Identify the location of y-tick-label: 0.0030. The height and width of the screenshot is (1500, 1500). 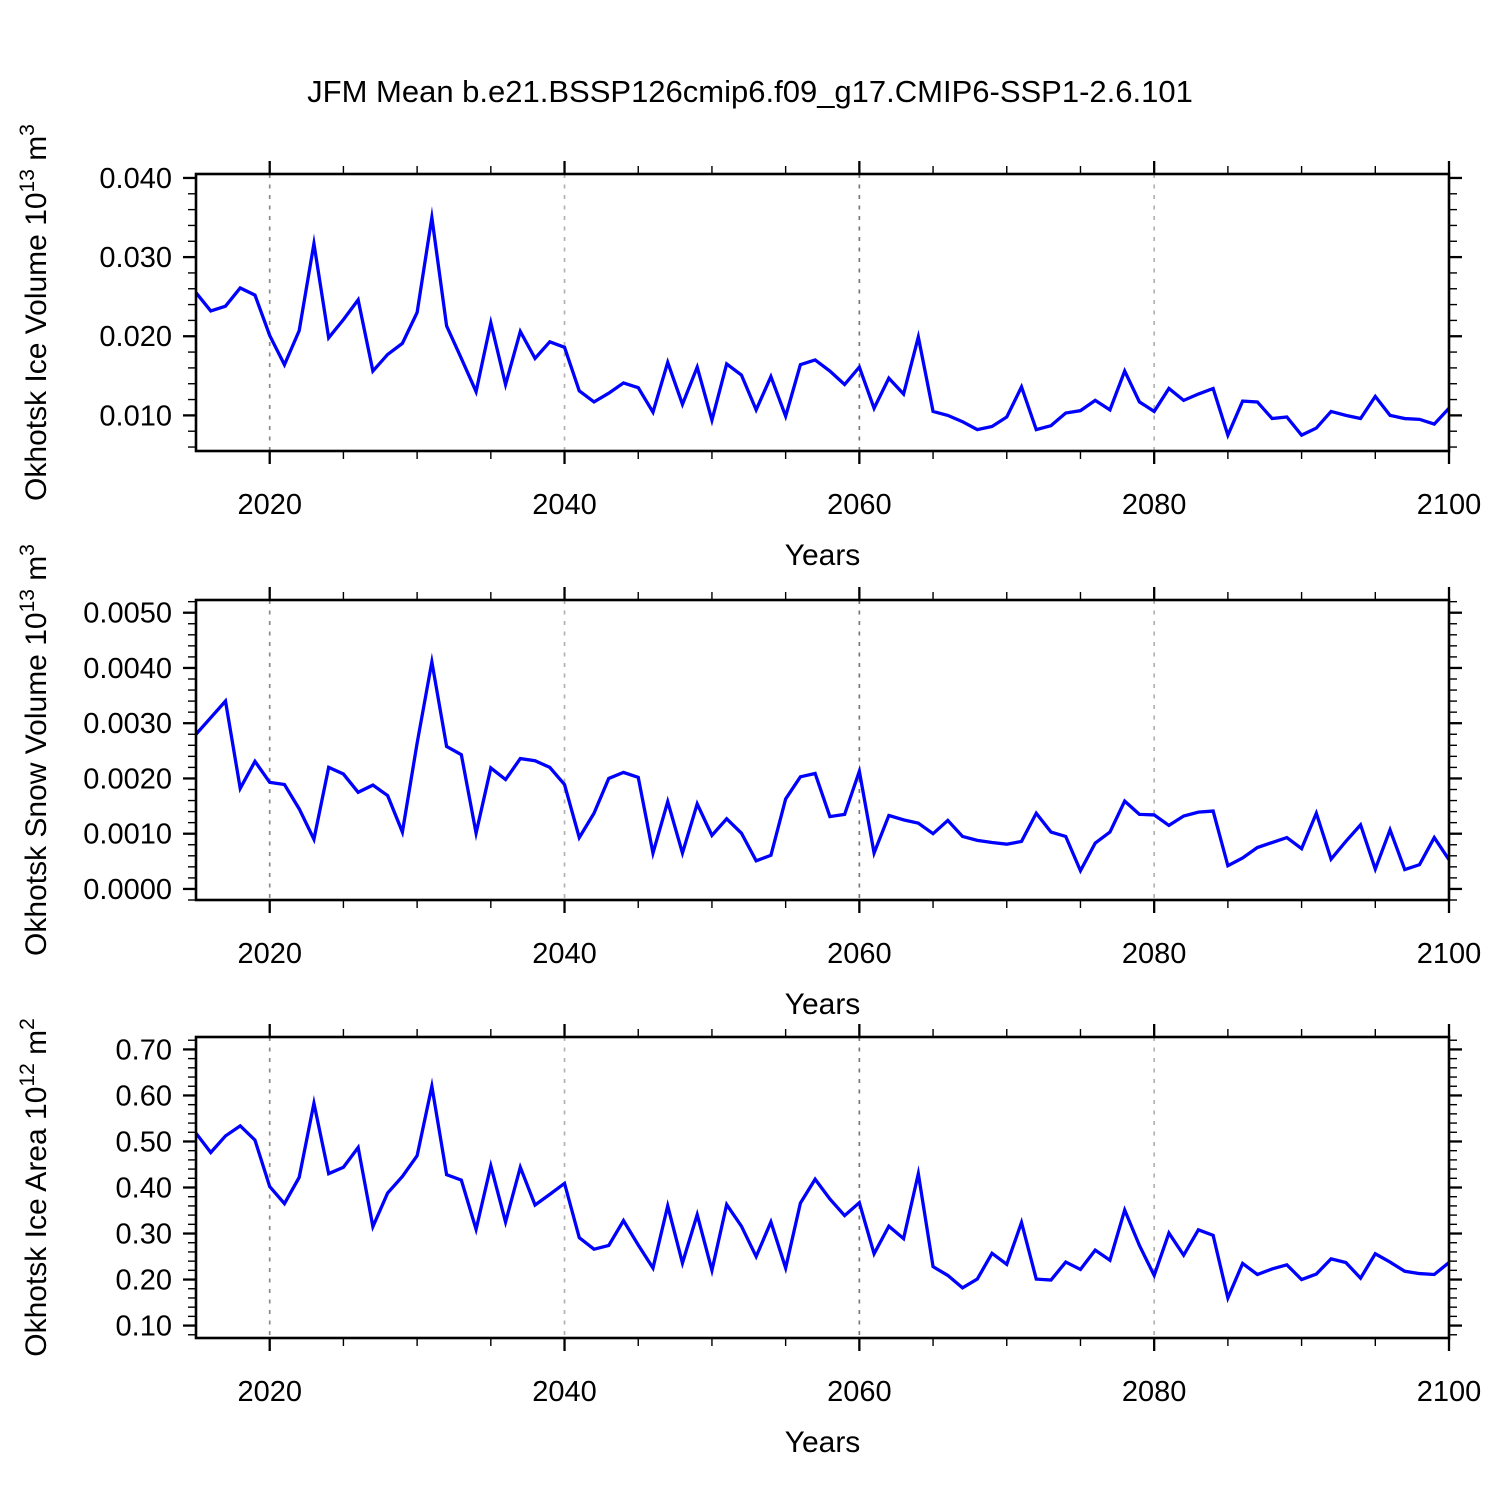
(127, 724).